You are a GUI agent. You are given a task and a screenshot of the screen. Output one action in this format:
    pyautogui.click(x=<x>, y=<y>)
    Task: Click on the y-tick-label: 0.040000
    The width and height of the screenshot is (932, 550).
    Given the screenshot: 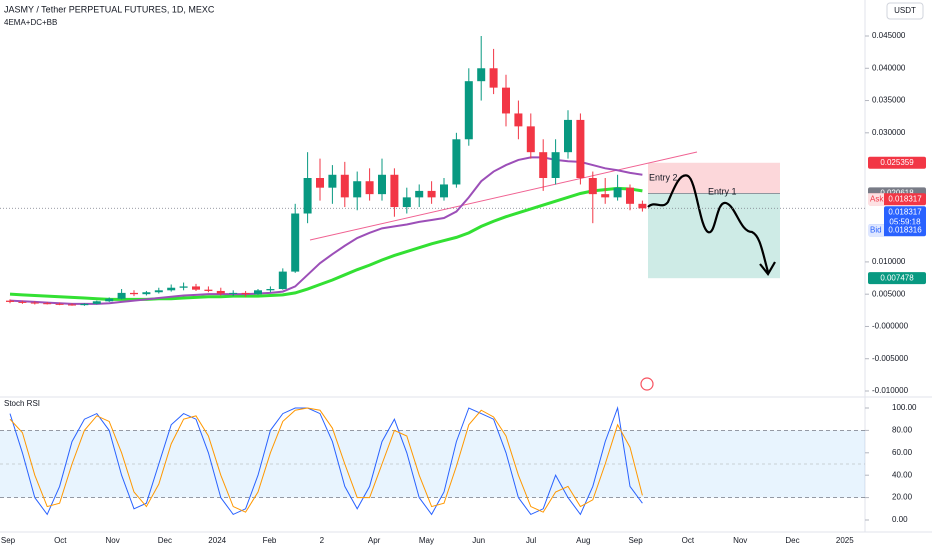 What is the action you would take?
    pyautogui.click(x=889, y=67)
    